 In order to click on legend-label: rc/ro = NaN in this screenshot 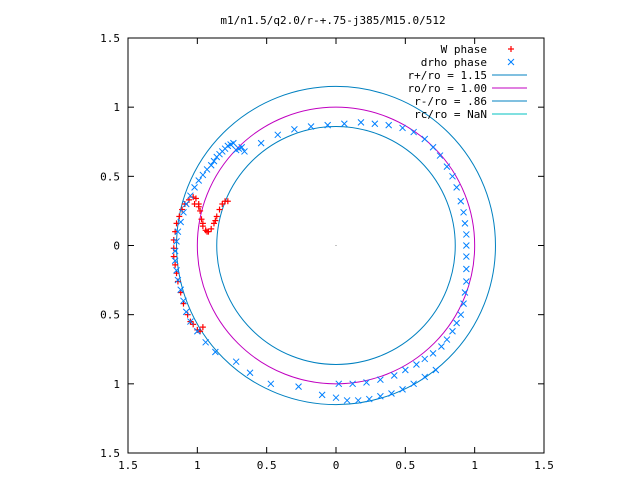, I will do `click(450, 114)`.